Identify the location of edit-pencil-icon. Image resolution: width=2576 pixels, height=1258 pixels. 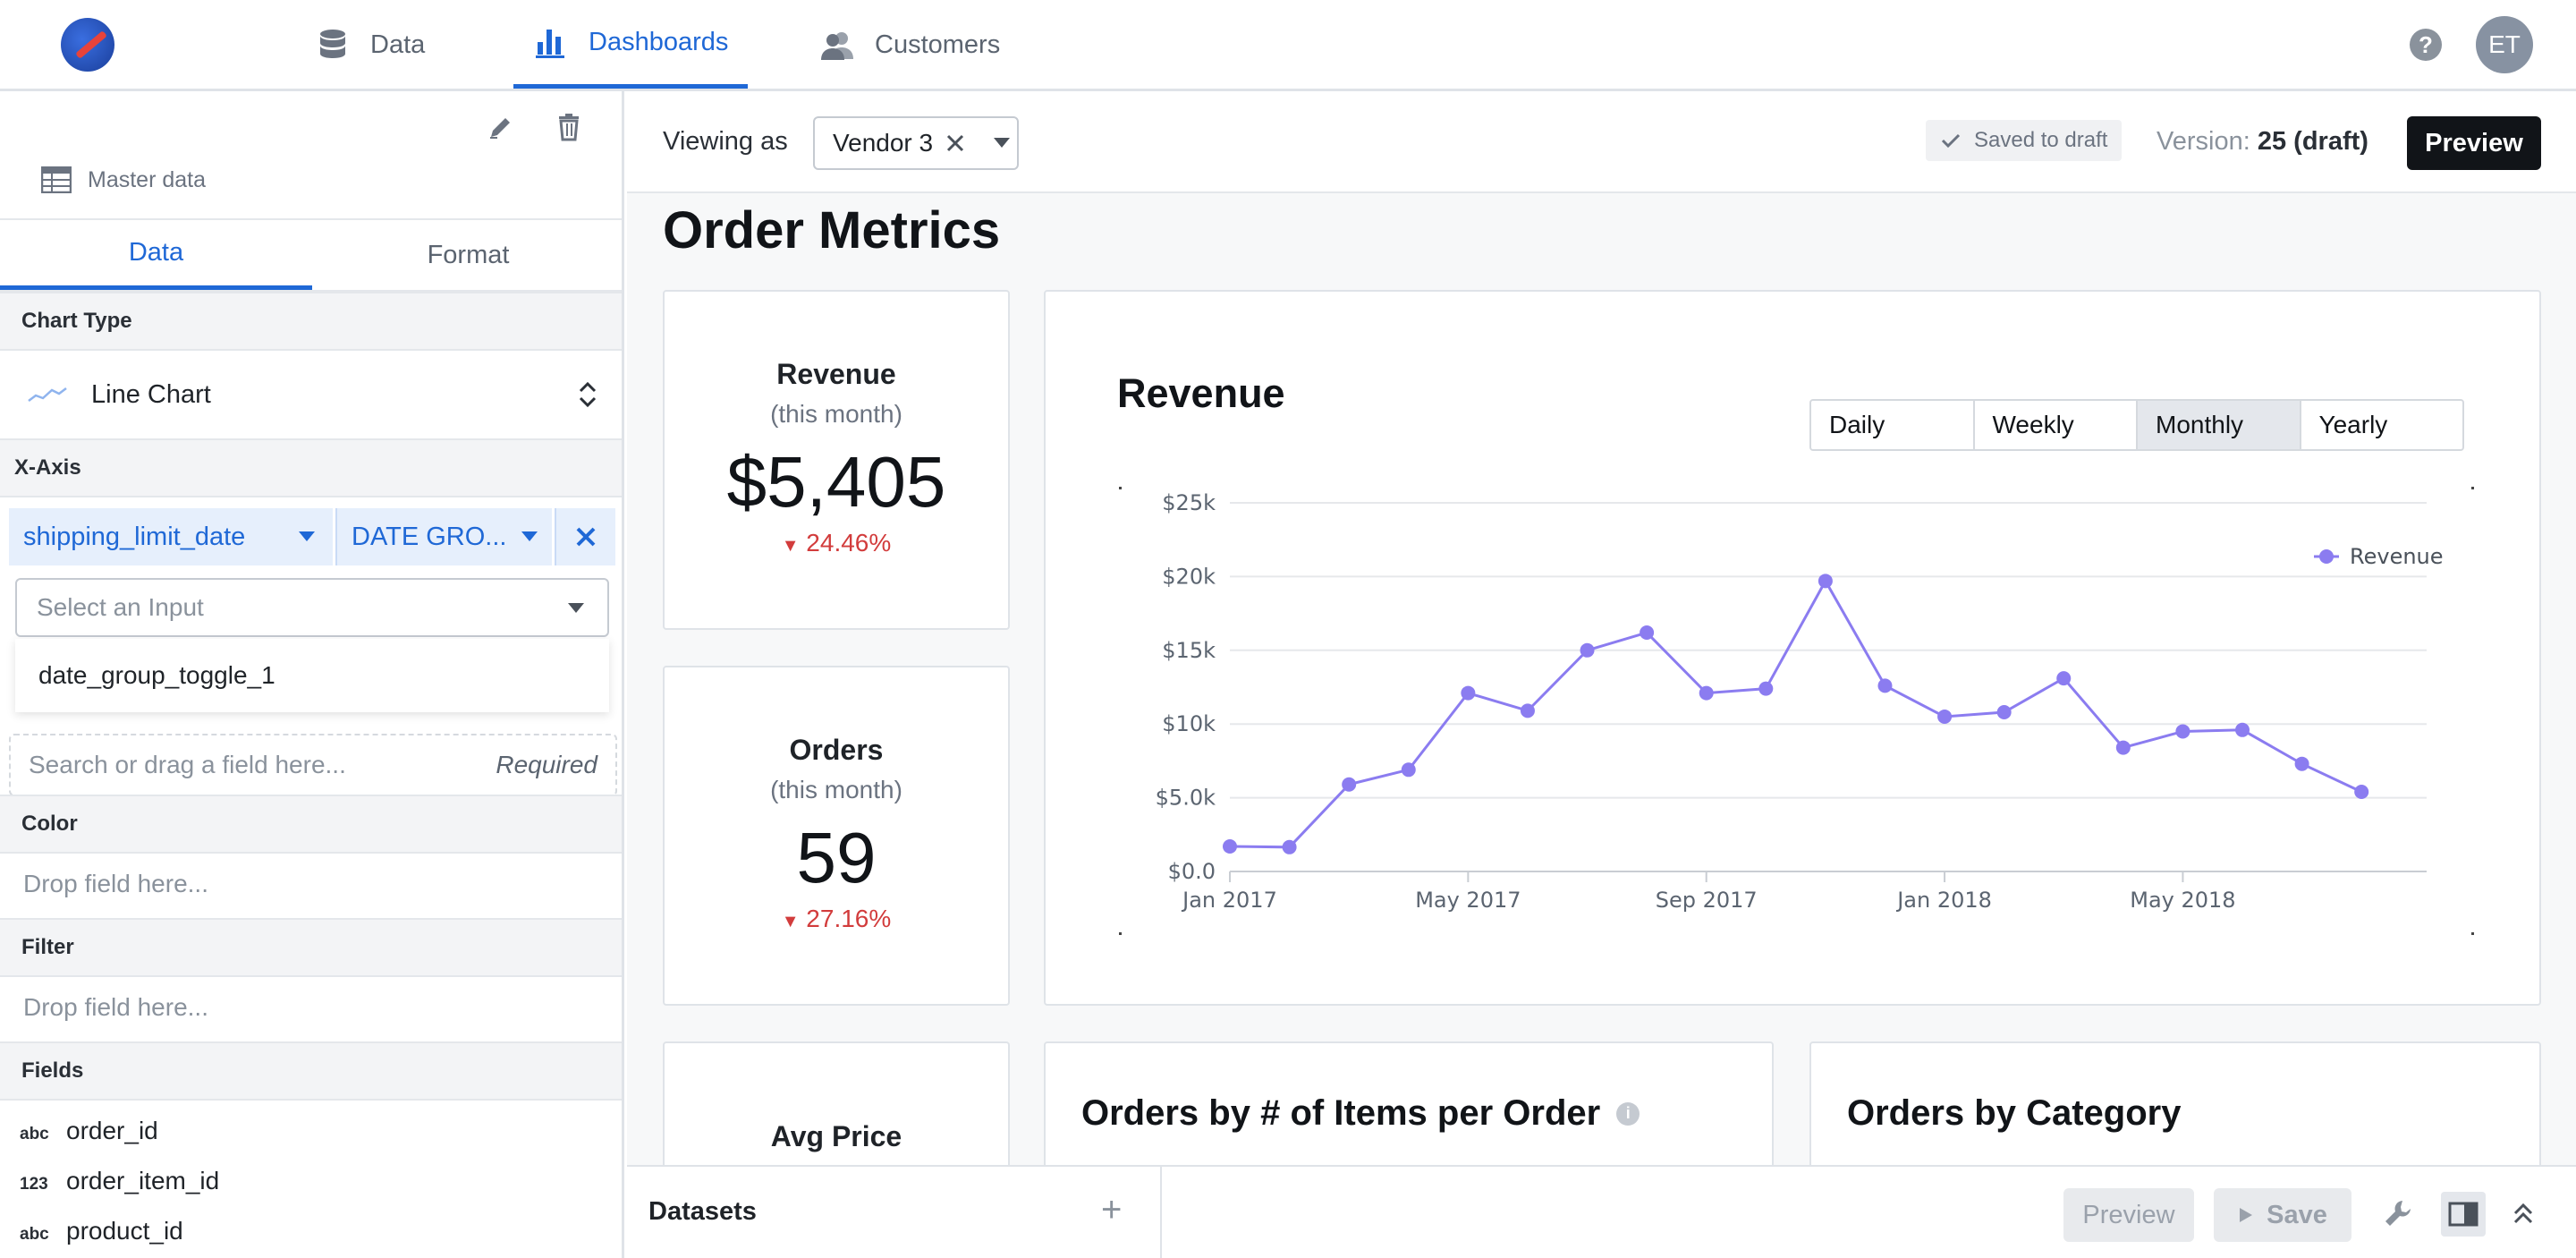
(501, 127).